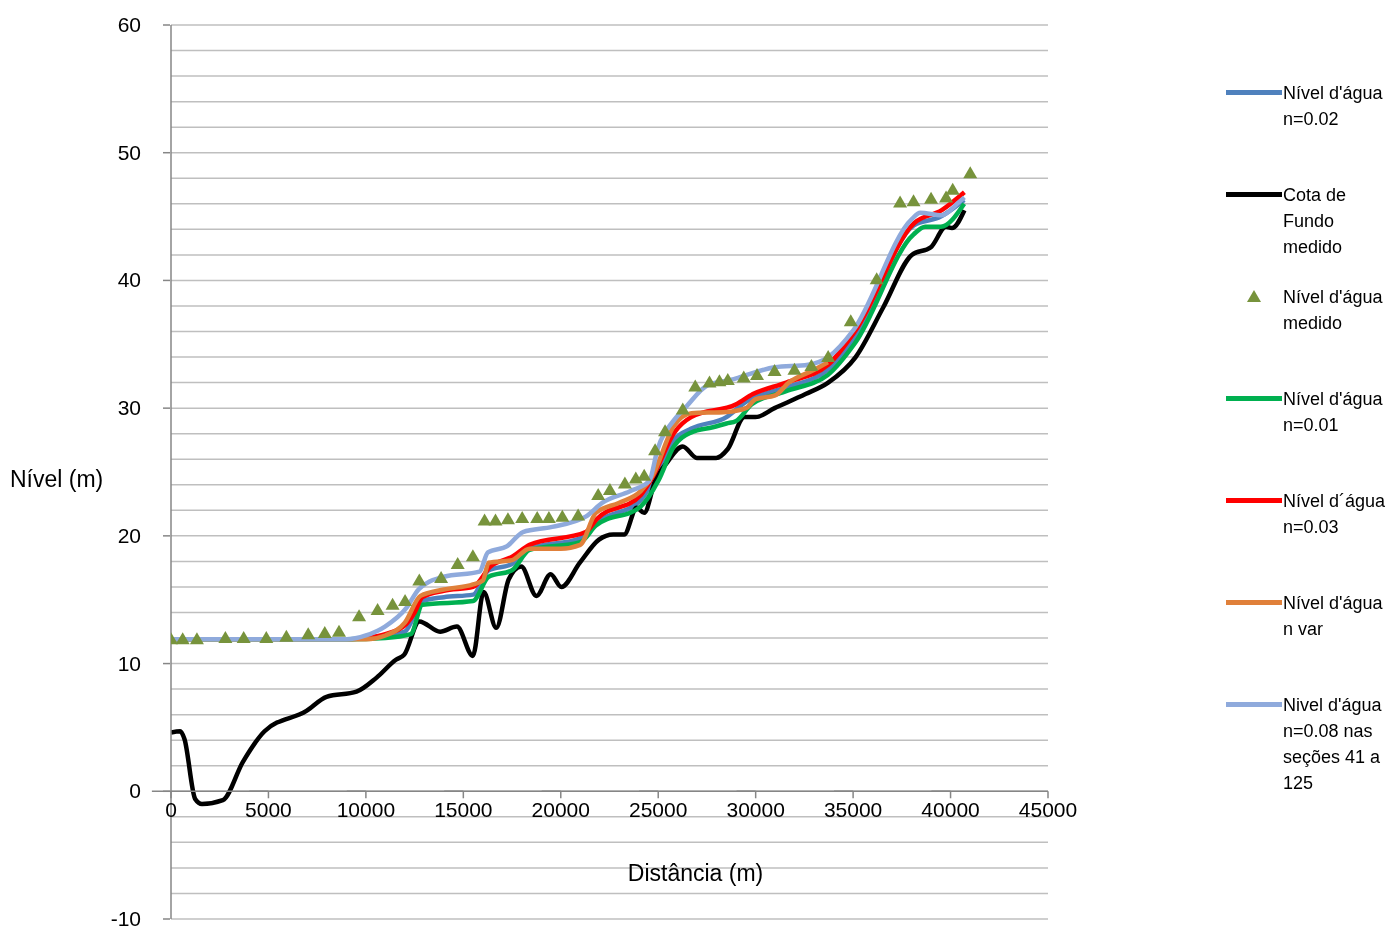 The height and width of the screenshot is (929, 1397). What do you see at coordinates (1333, 744) in the screenshot?
I see `legend-label: Nivel d'água n=0.08 nas seções 41 a 125` at bounding box center [1333, 744].